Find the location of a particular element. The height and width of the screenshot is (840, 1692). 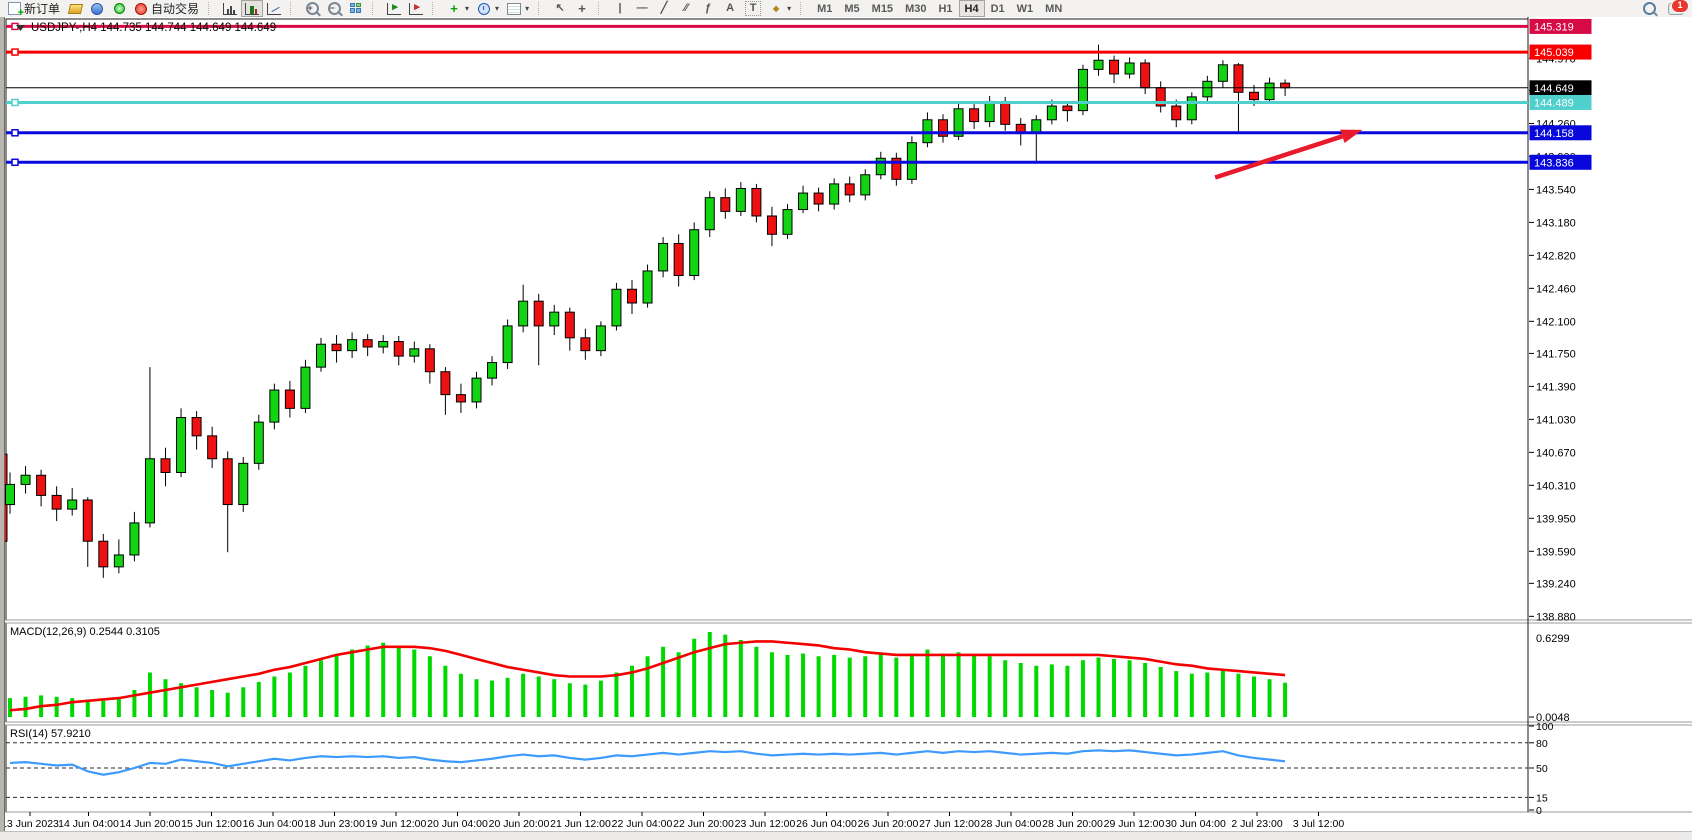

time-axis-label: 28 Jun 04:00 is located at coordinates (1011, 824).